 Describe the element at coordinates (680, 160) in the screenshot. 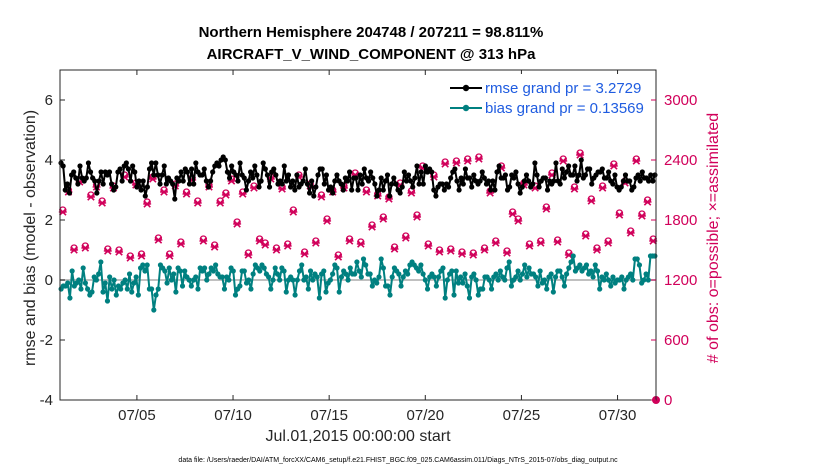

I see `y-tick-label-right: 2400` at that location.